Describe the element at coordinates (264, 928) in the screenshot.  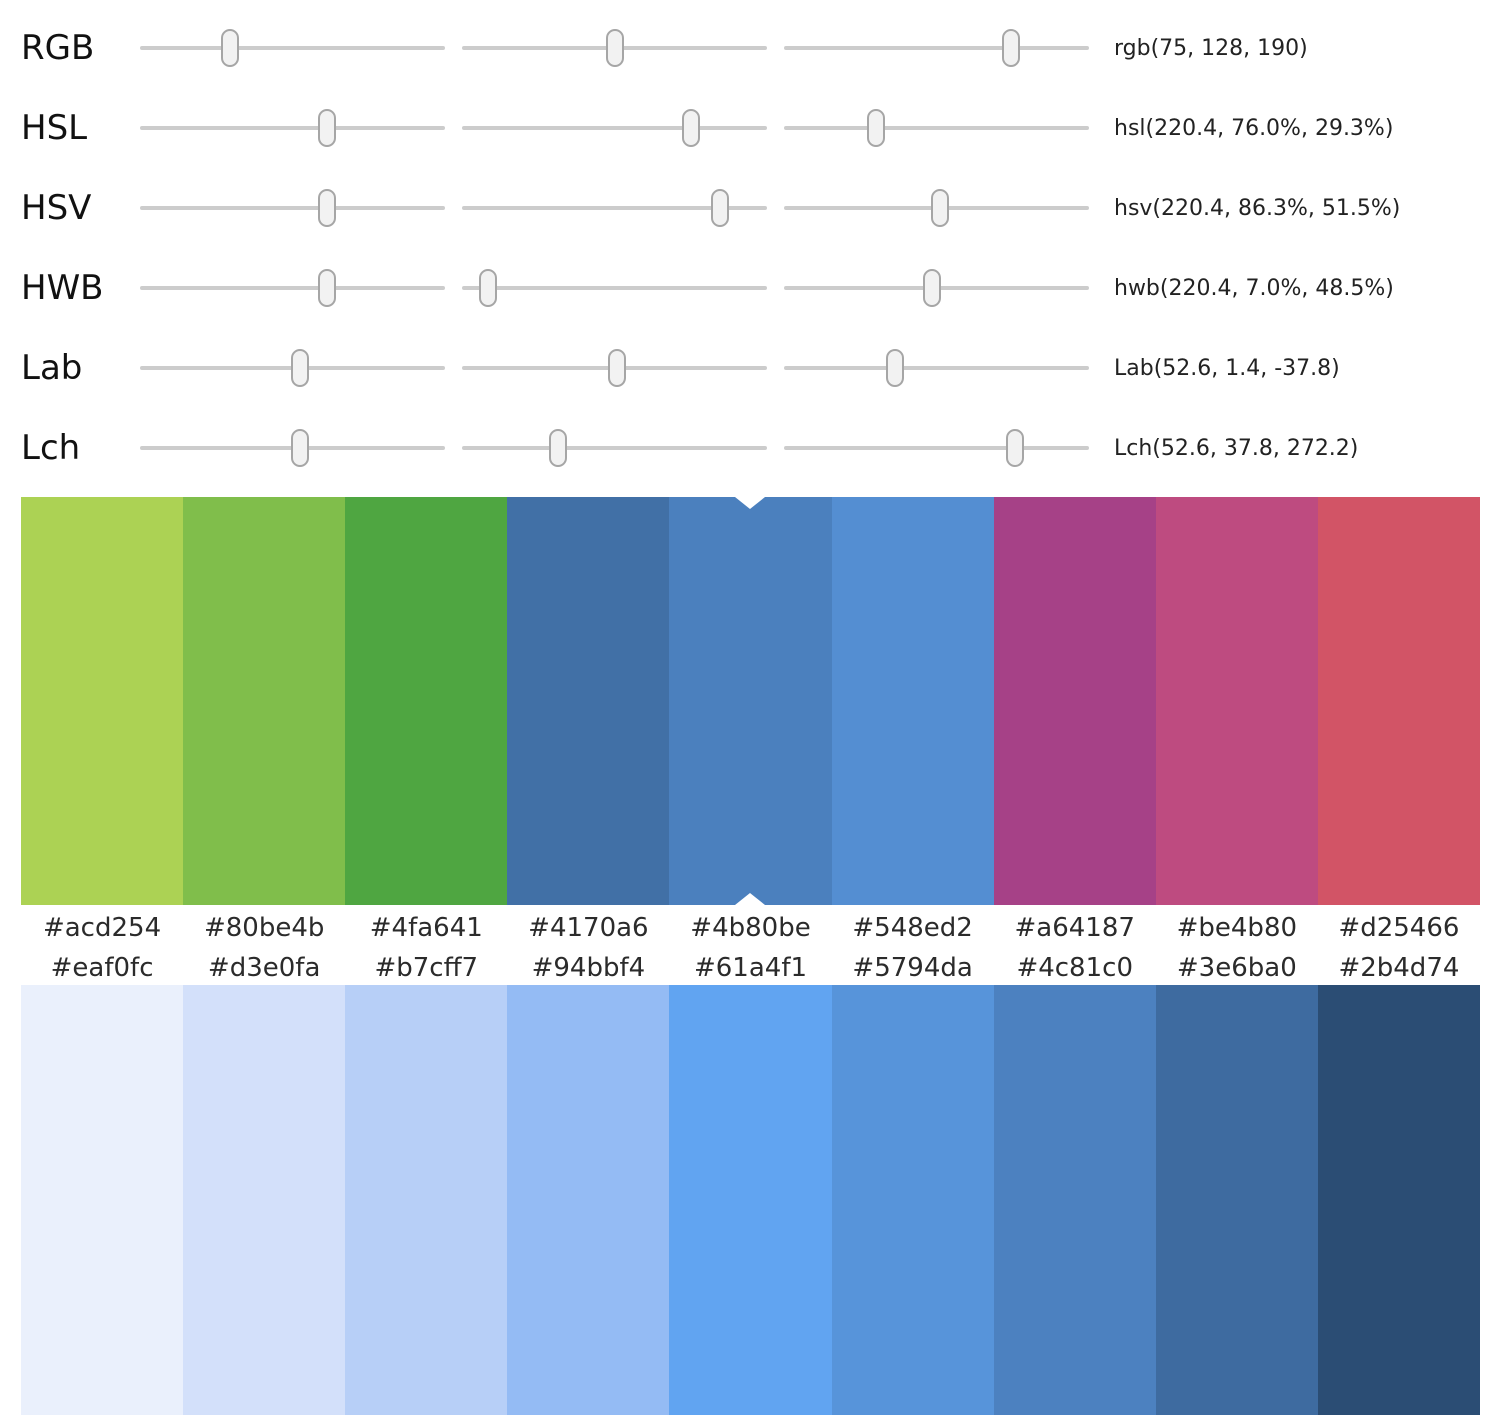
I see `hex-label: #80be4b` at that location.